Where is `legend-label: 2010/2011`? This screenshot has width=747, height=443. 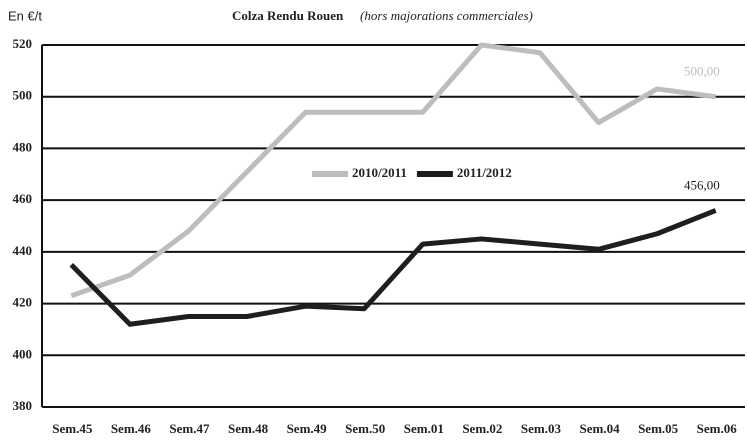
legend-label: 2010/2011 is located at coordinates (379, 172).